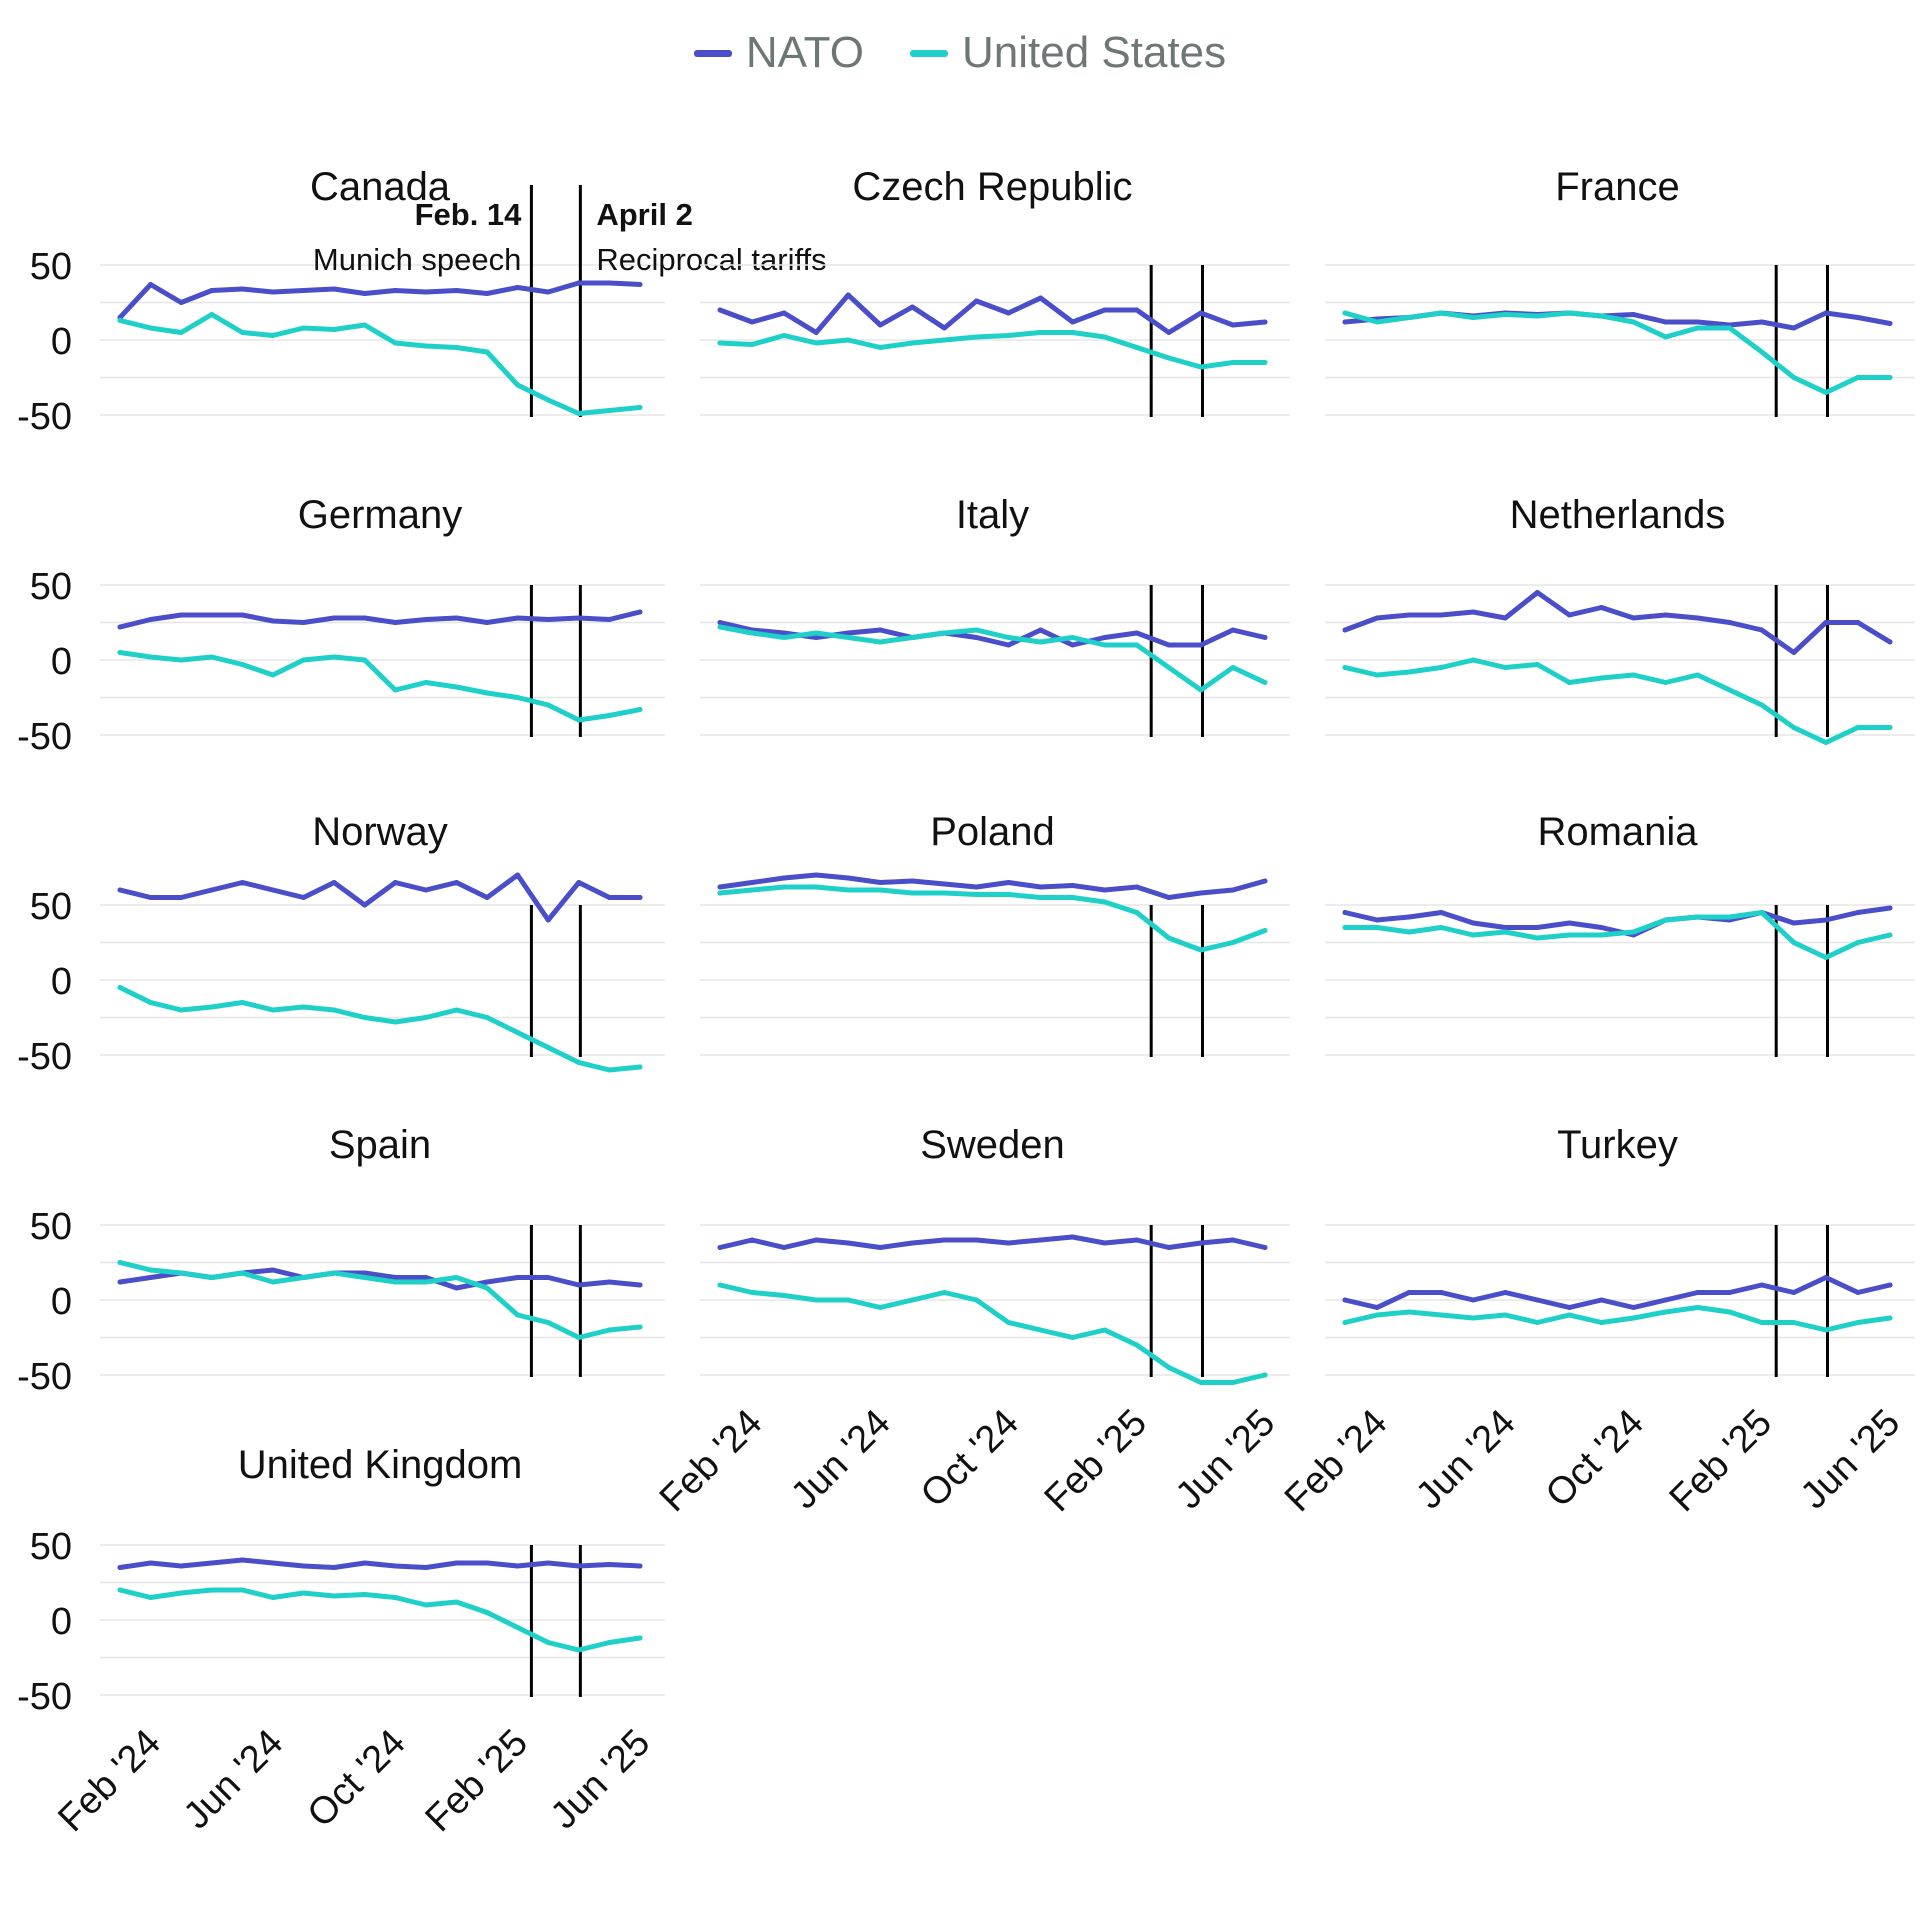 The width and height of the screenshot is (1920, 1920). Describe the element at coordinates (44, 737) in the screenshot. I see `y-tick-label: -50` at that location.